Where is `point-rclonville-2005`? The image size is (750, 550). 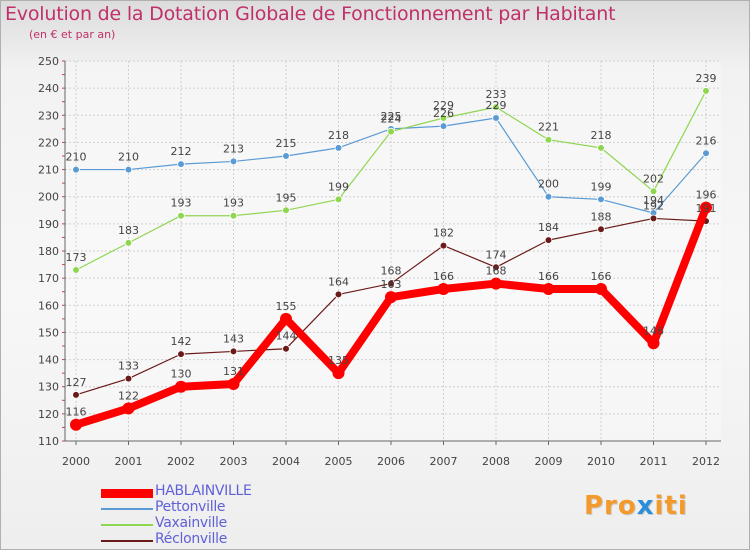
point-rclonville-2005 is located at coordinates (338, 294).